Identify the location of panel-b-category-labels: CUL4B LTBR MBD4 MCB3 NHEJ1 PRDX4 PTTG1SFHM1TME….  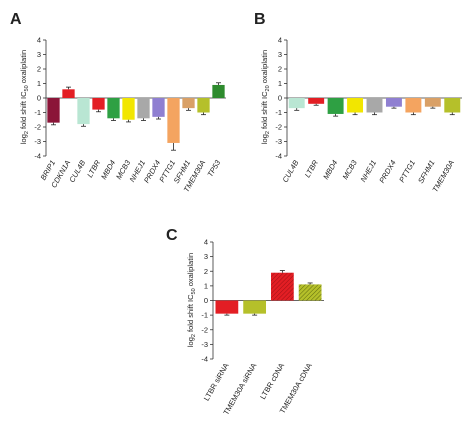
(368, 176).